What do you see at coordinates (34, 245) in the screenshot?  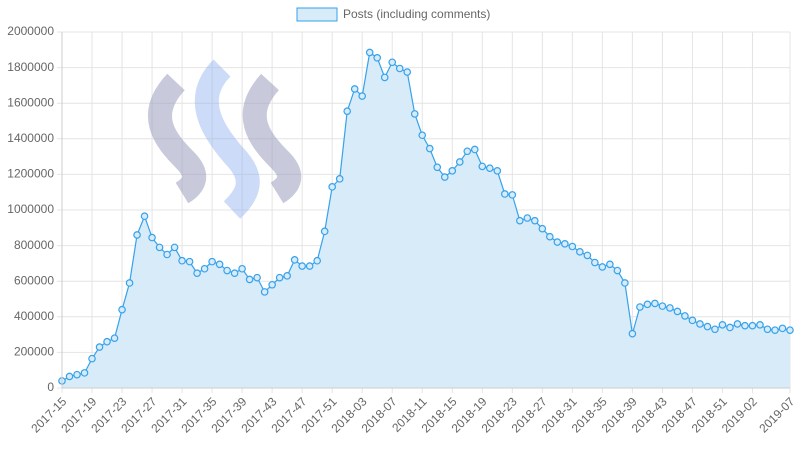 I see `y-tick-label: 800000` at bounding box center [34, 245].